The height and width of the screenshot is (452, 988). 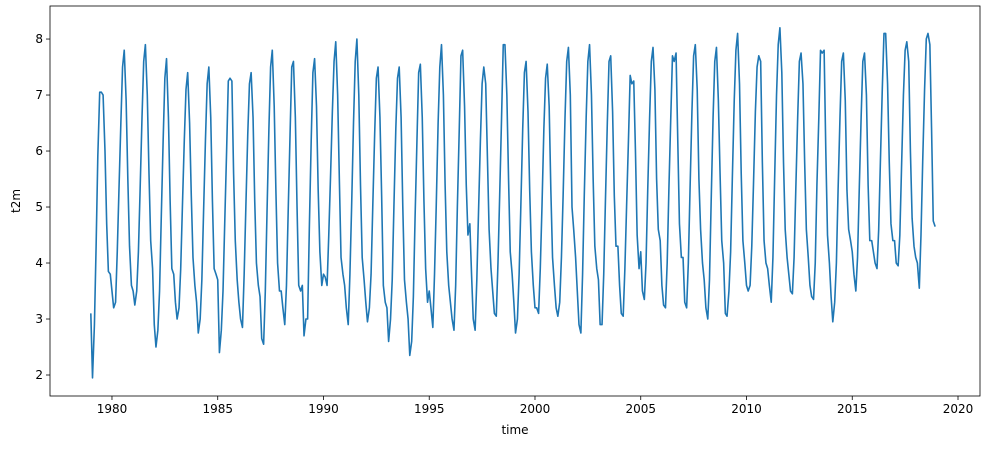 What do you see at coordinates (39, 375) in the screenshot?
I see `y-tick-label: 2` at bounding box center [39, 375].